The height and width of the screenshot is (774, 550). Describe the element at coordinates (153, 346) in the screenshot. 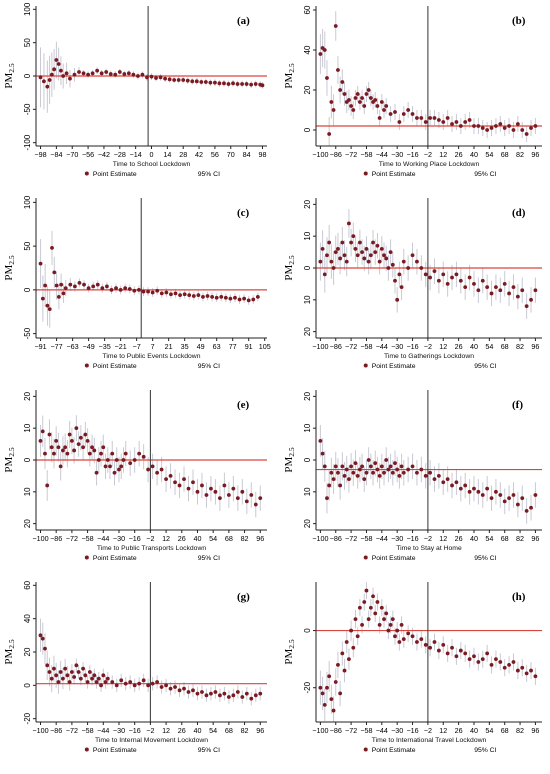

I see `x-tick-label: 7` at that location.